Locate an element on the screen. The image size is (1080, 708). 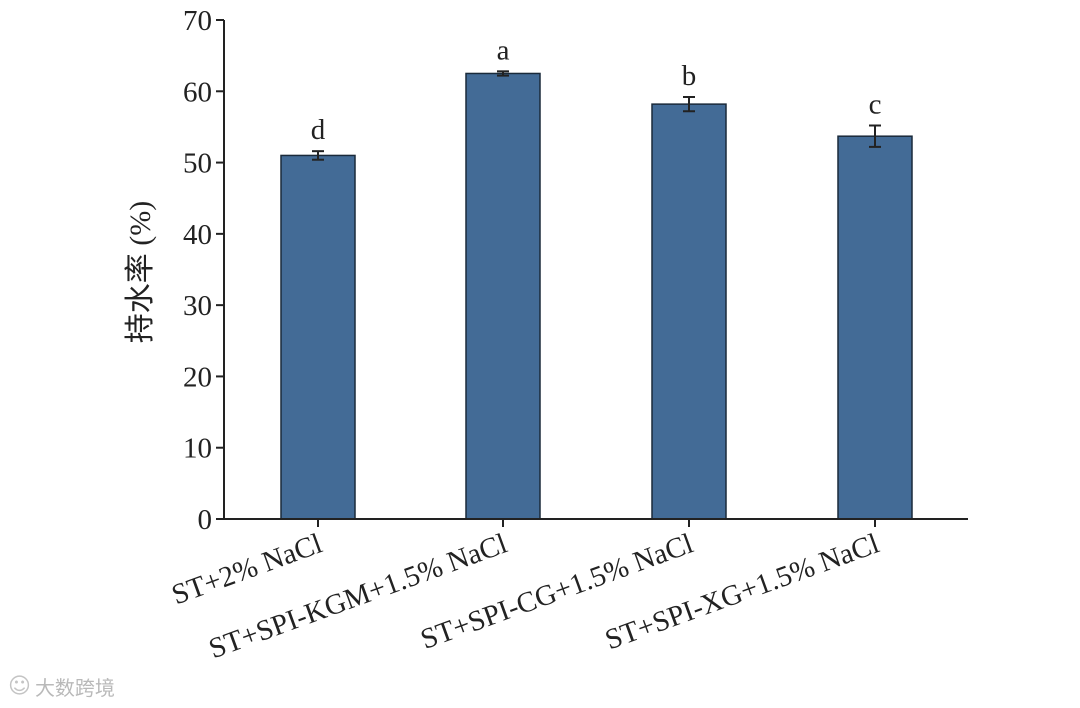
y-tick-label-60: 60 is located at coordinates (197, 92).